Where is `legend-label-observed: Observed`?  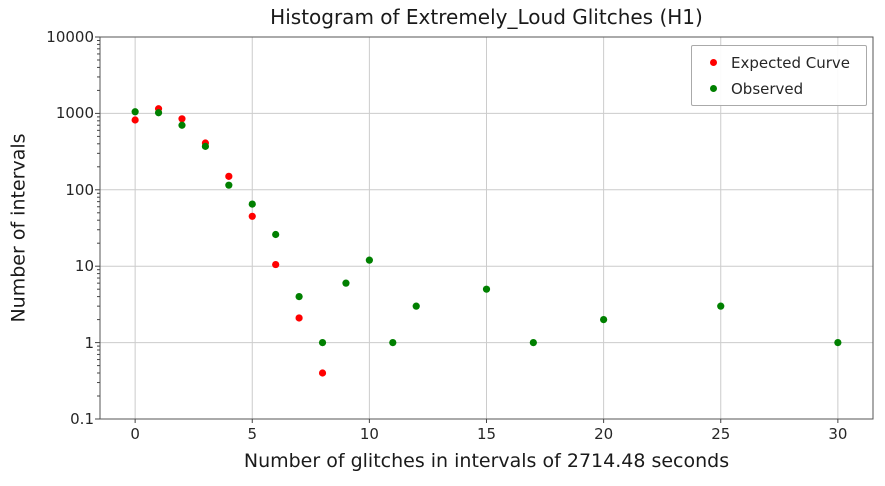
legend-label-observed: Observed is located at coordinates (767, 88).